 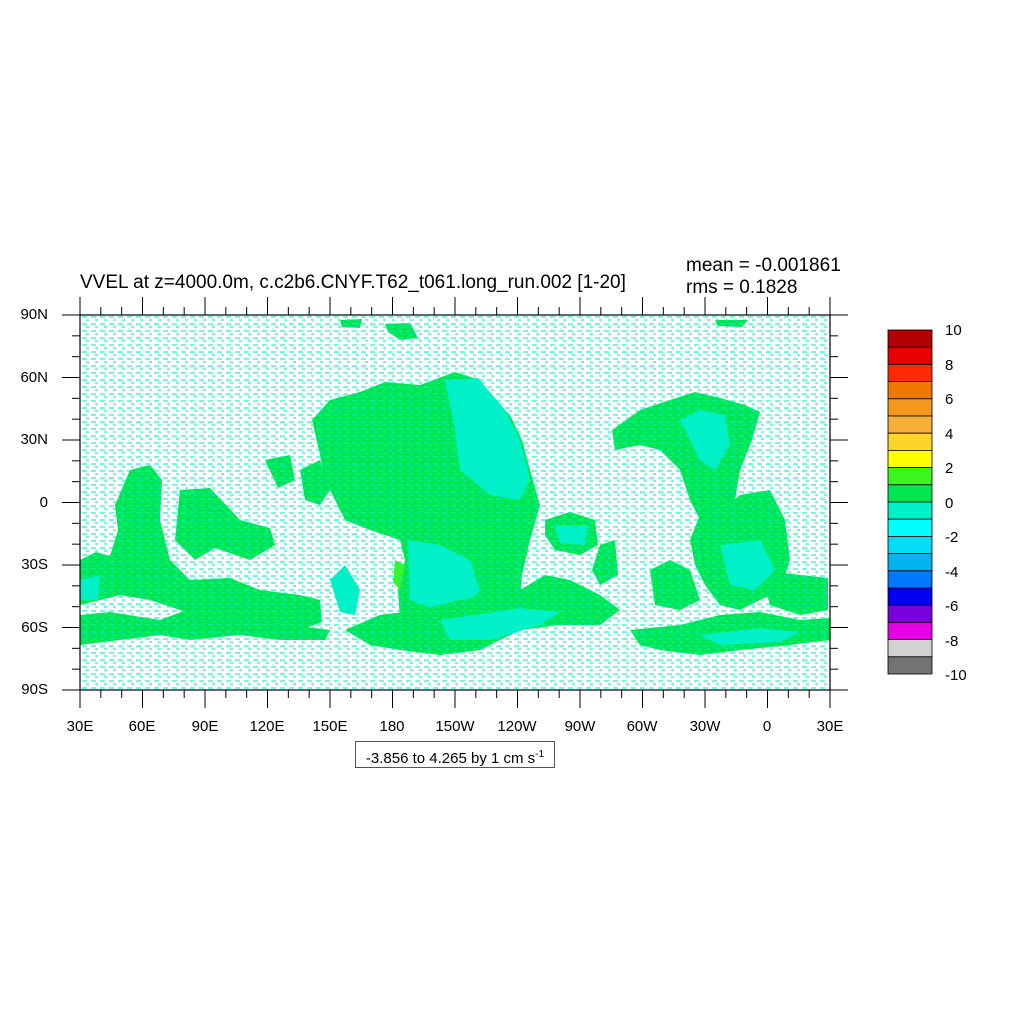 What do you see at coordinates (952, 537) in the screenshot?
I see `cbar-label-neg2: -2` at bounding box center [952, 537].